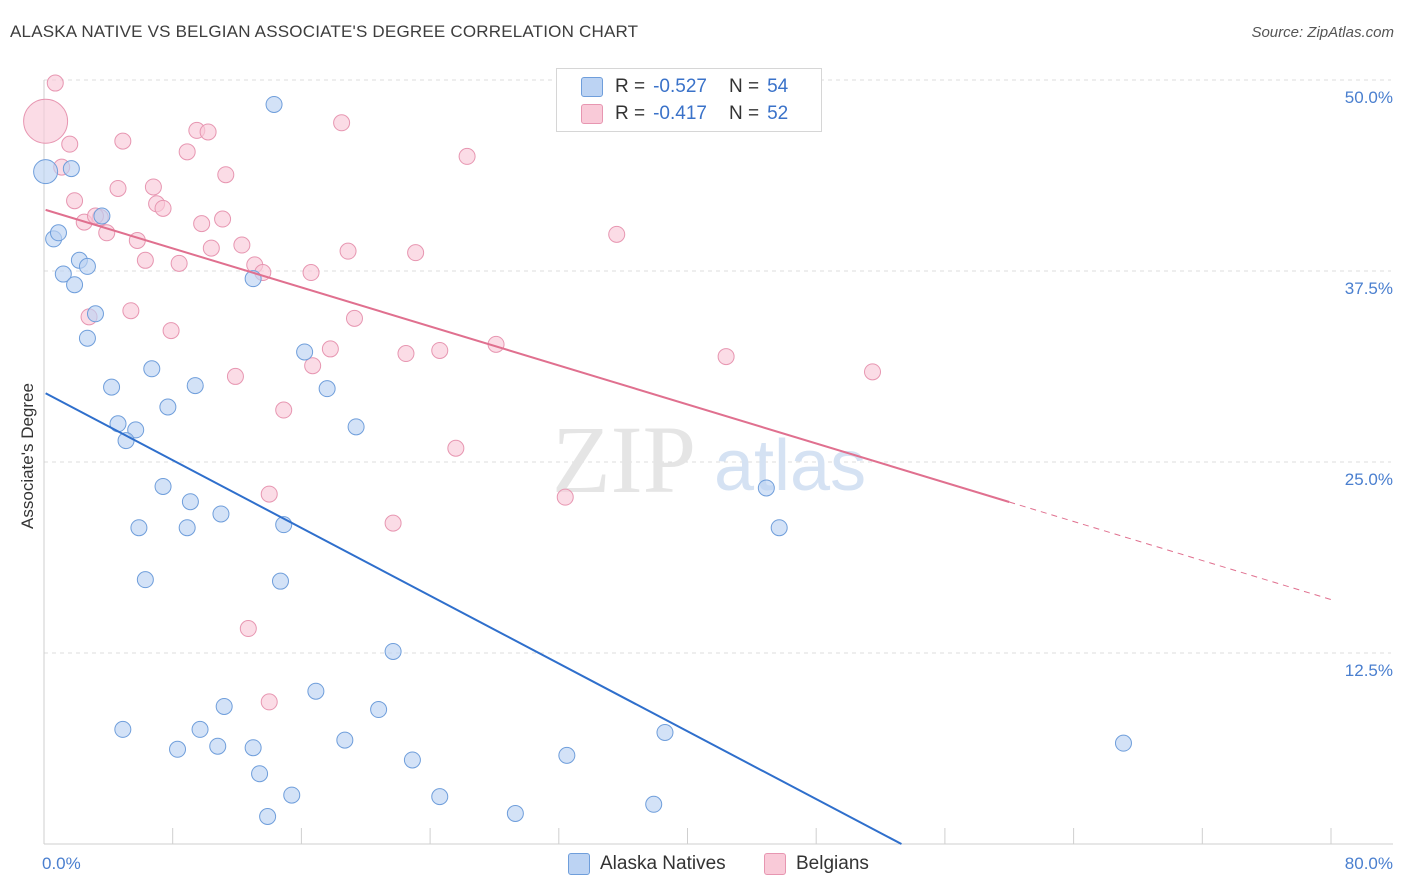 Image resolution: width=1406 pixels, height=892 pixels. I want to click on bottom-legend-swatch-blue, so click(579, 864).